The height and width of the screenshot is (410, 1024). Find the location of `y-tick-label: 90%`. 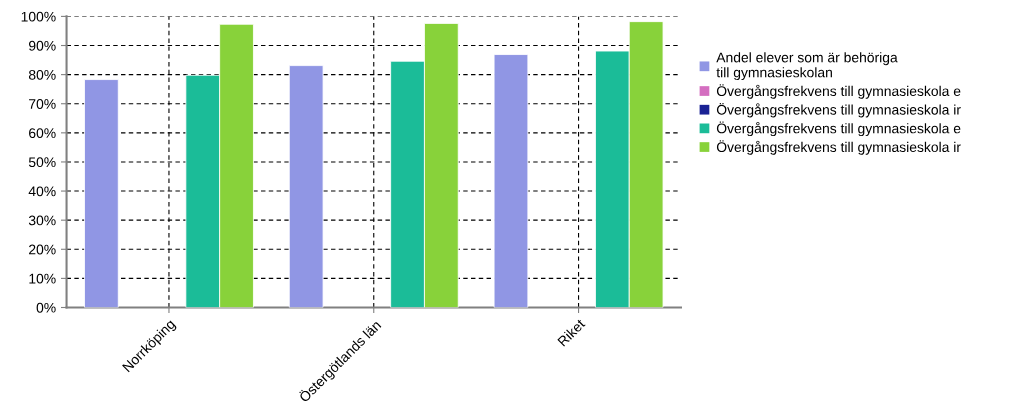

y-tick-label: 90% is located at coordinates (42, 45).